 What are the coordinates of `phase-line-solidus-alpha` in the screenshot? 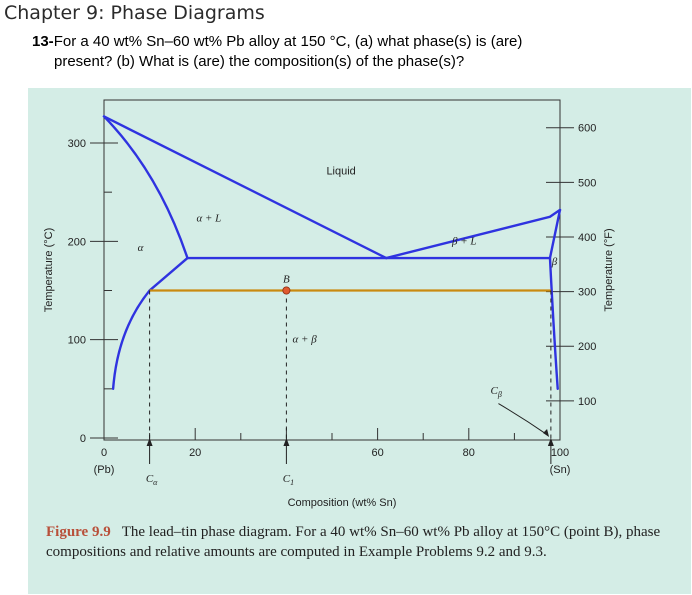 It's located at (145, 187).